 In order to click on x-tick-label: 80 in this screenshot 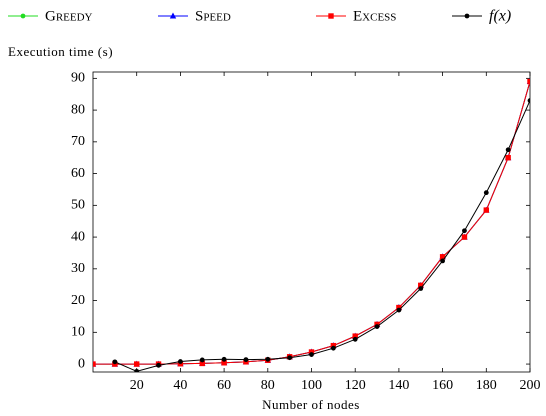, I will do `click(268, 385)`.